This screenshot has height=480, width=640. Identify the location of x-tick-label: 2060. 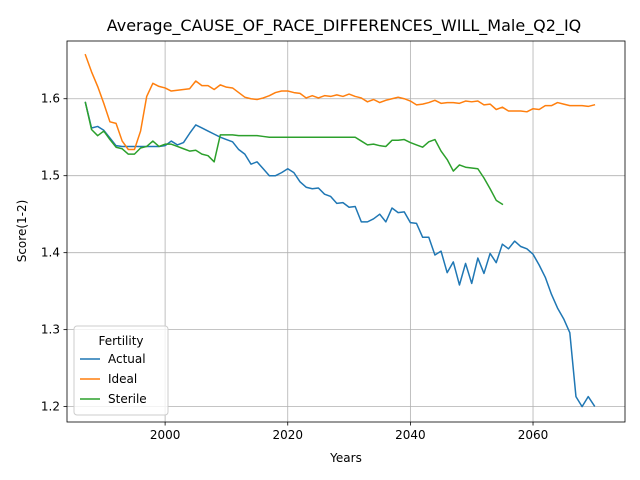
(533, 435).